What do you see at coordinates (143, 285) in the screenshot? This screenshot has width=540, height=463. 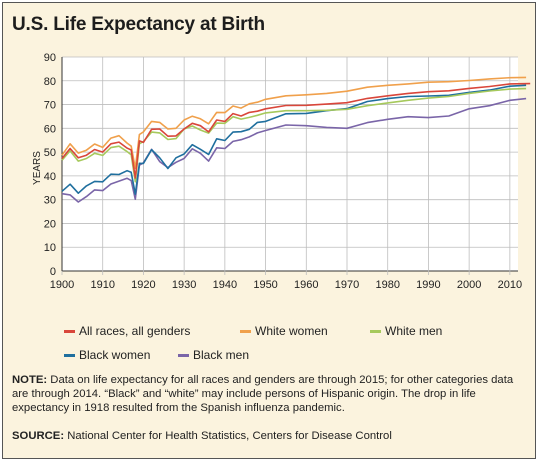 I see `x-tick-label: 1920` at bounding box center [143, 285].